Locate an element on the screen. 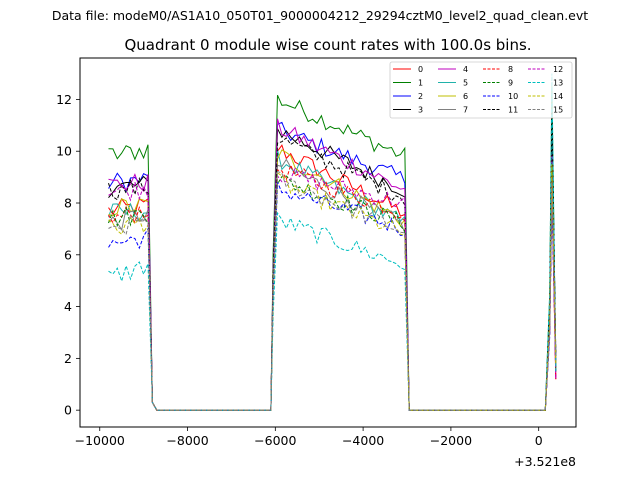 This screenshot has height=480, width=640. legend-label-9: 9 is located at coordinates (510, 83).